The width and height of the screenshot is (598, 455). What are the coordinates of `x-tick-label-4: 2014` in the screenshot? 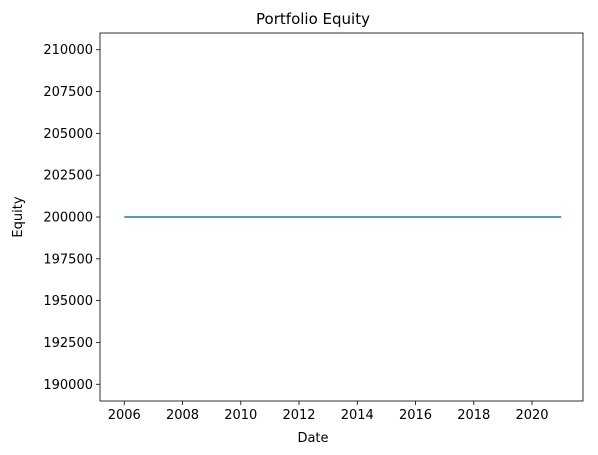 It's located at (357, 415).